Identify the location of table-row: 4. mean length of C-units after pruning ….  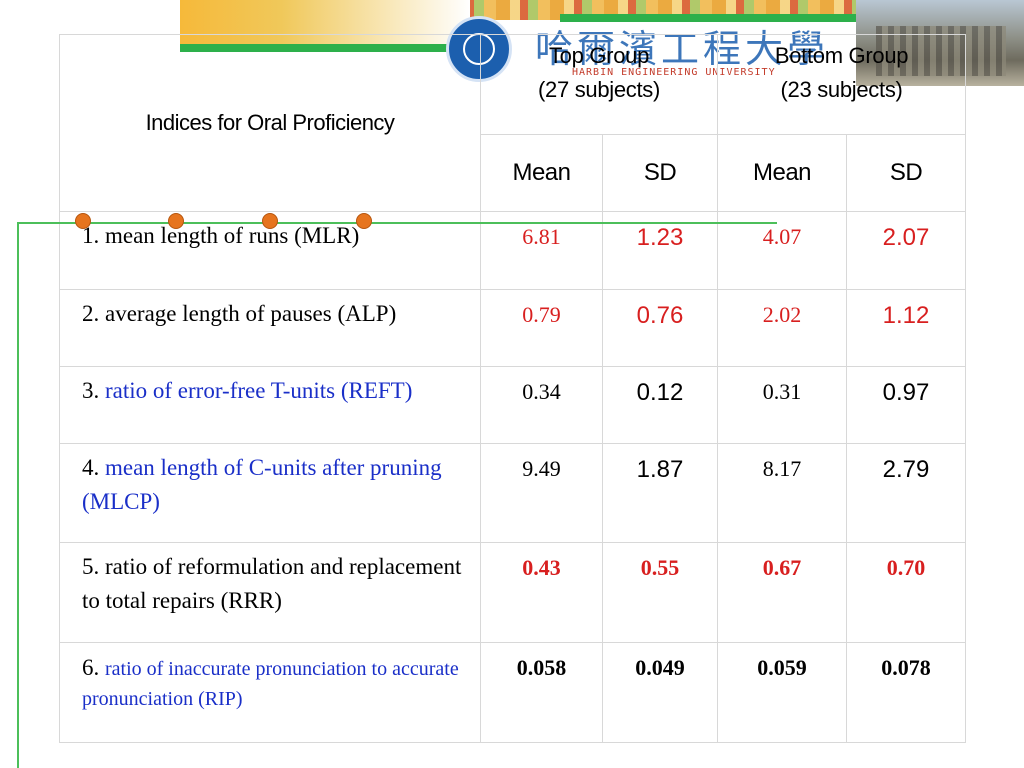
(513, 493).